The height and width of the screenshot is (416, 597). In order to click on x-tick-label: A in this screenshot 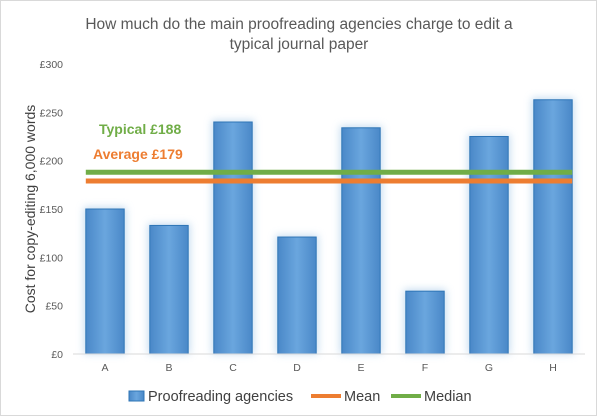, I will do `click(104, 368)`.